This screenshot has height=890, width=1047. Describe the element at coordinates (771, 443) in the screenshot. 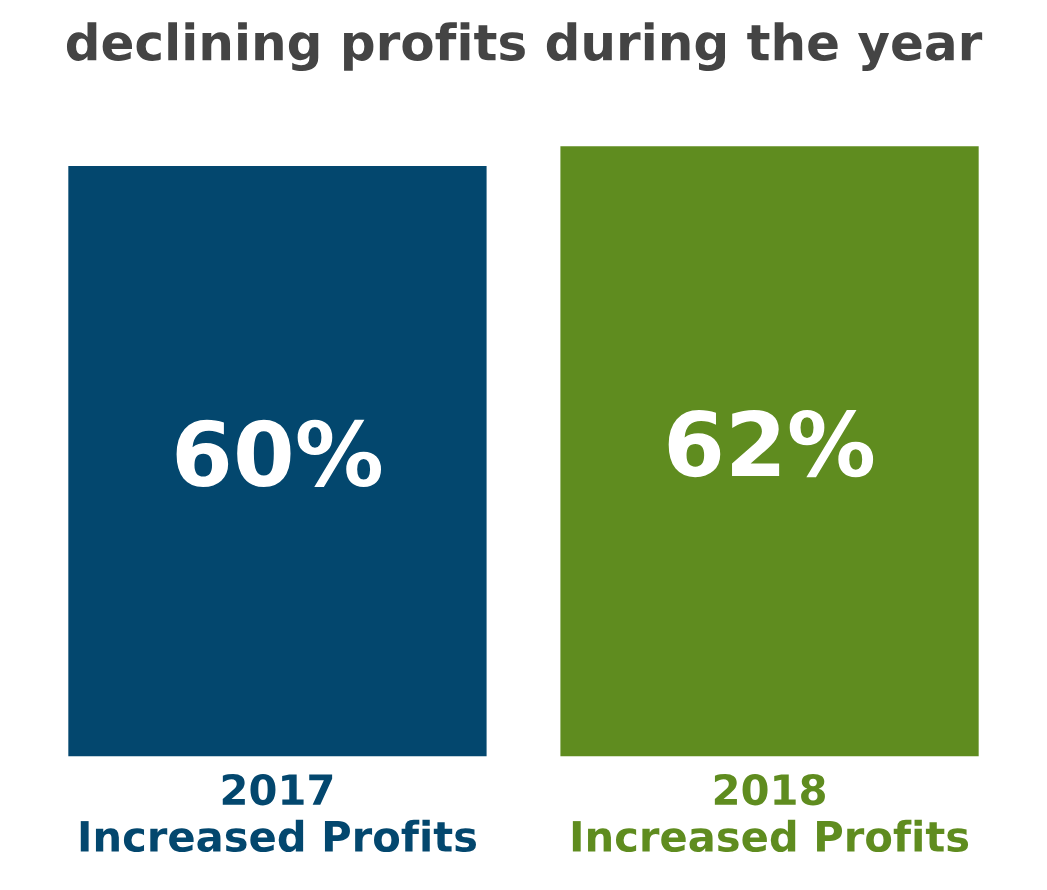

I see `data-label: 62%` at that location.